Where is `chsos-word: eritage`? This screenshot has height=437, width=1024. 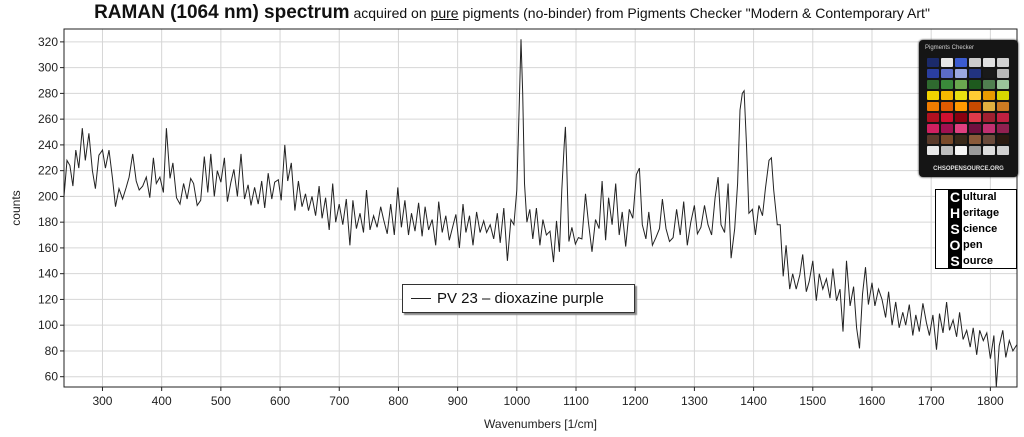
chsos-word: eritage is located at coordinates (981, 213).